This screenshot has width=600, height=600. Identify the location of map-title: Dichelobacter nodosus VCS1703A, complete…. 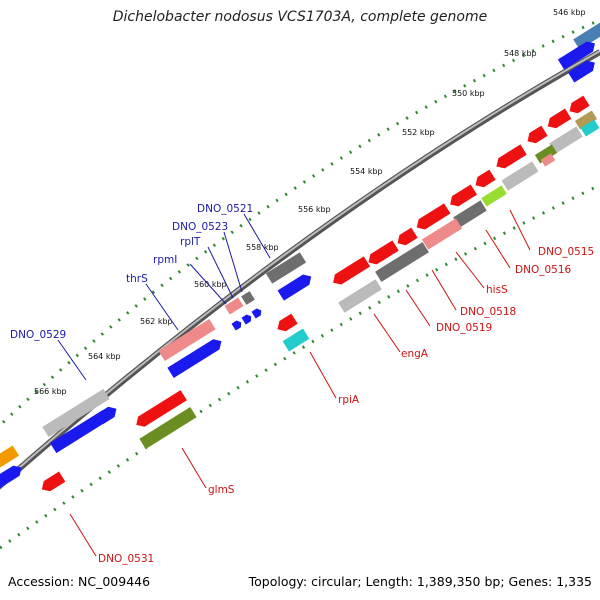
(300, 17).